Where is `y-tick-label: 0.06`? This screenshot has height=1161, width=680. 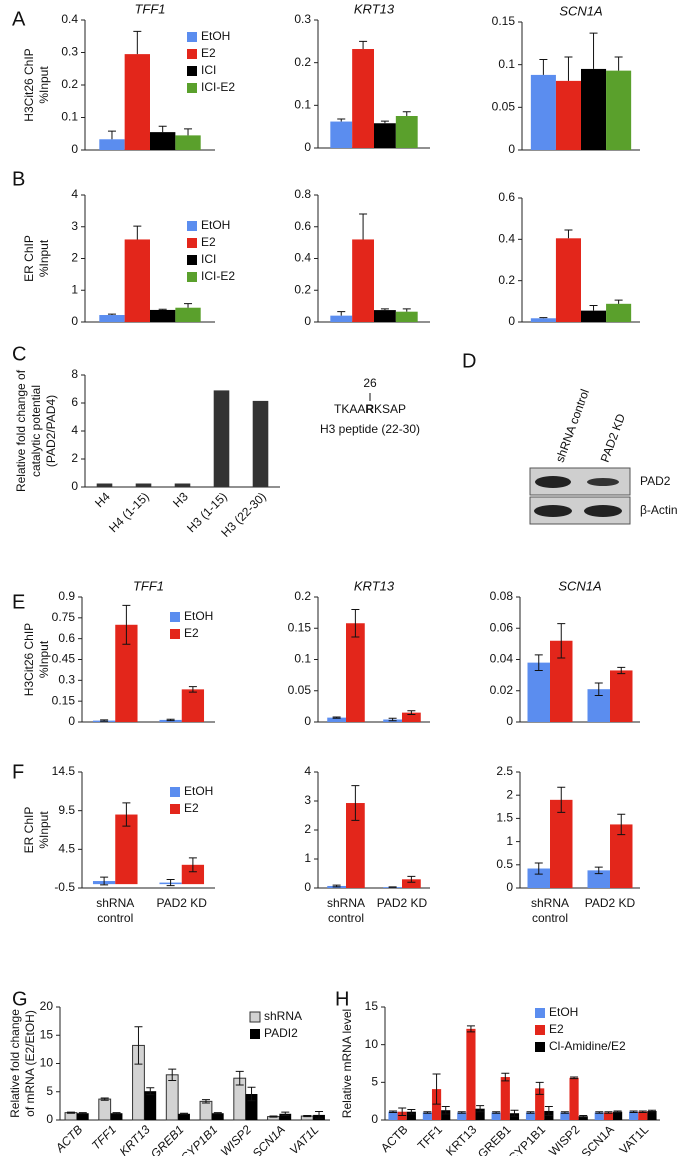
y-tick-label: 0.06 is located at coordinates (502, 627).